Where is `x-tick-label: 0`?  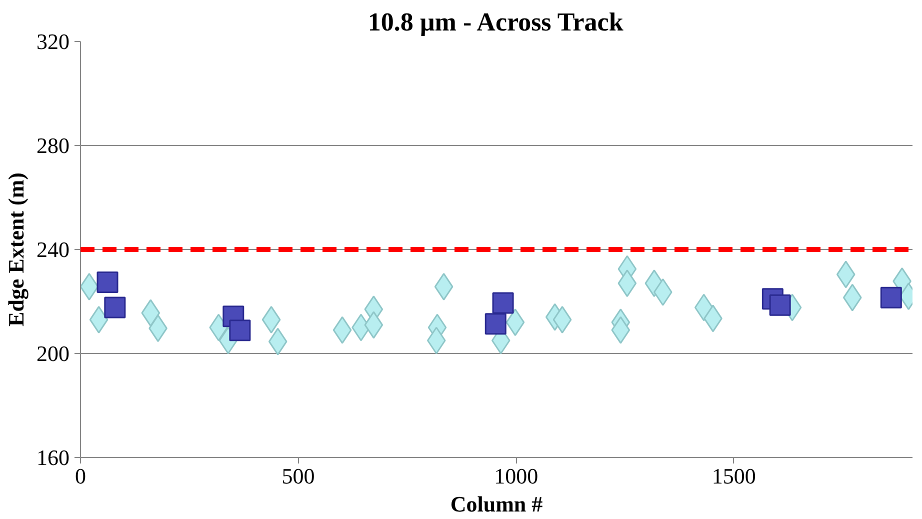 x-tick-label: 0 is located at coordinates (80, 476).